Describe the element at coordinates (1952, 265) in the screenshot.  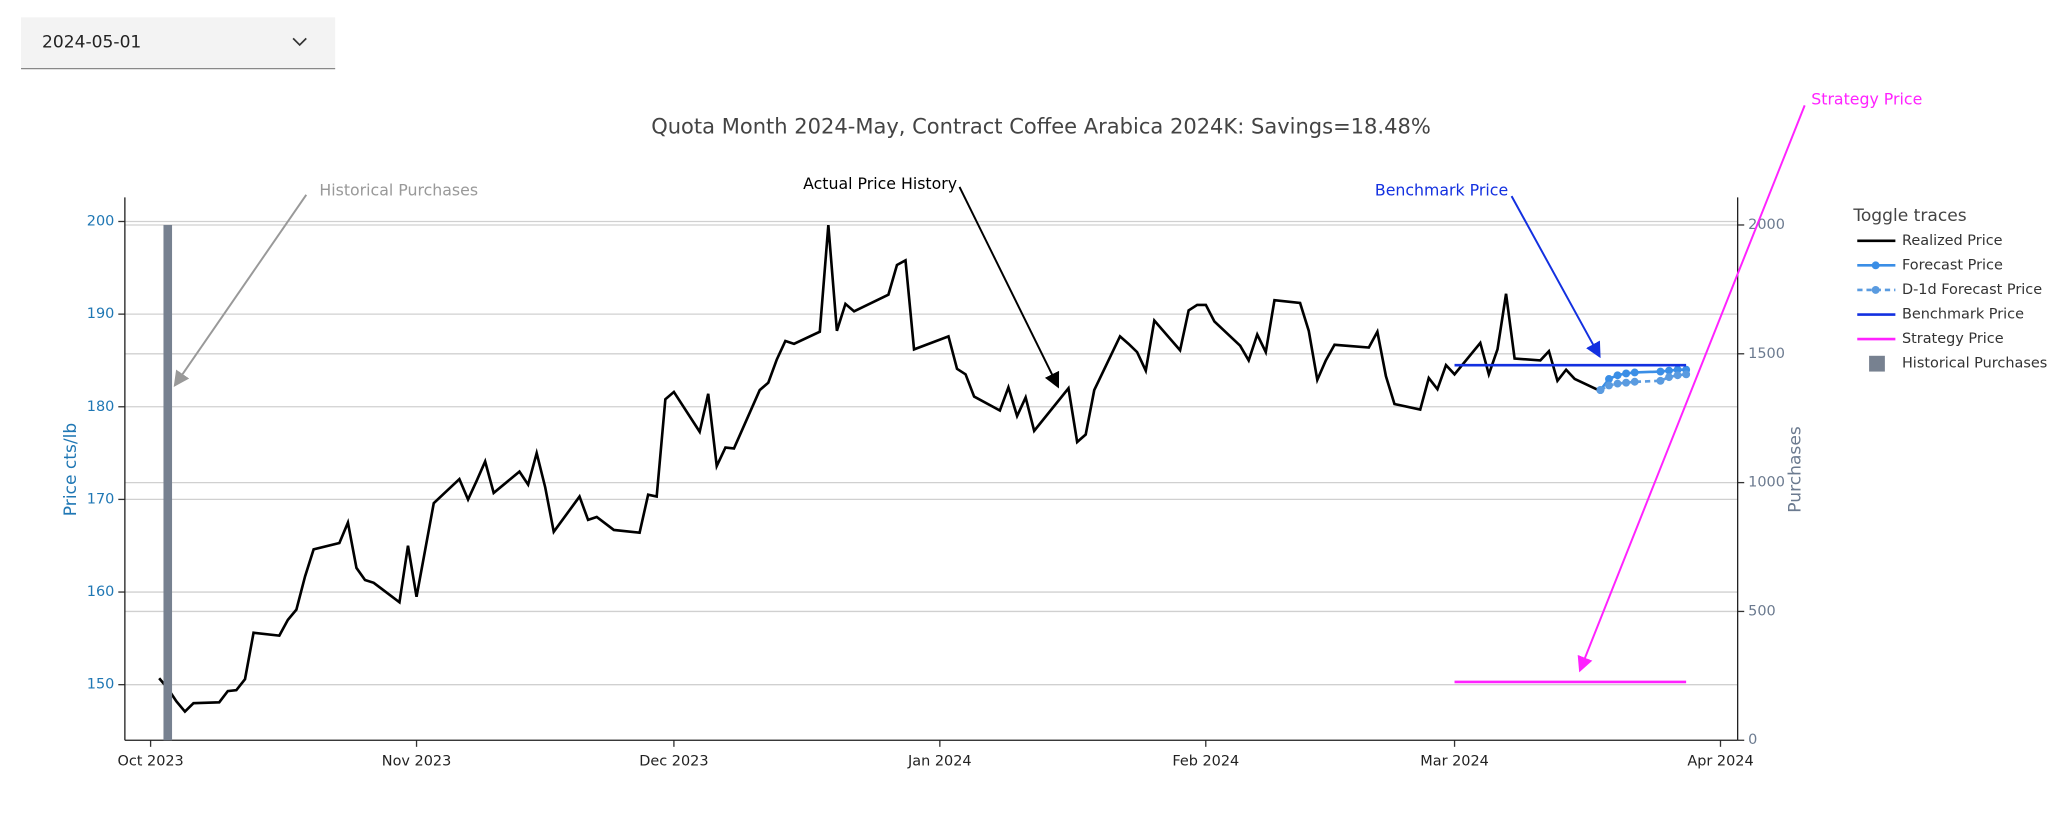
I see `legend-label: Forecast Price` at that location.